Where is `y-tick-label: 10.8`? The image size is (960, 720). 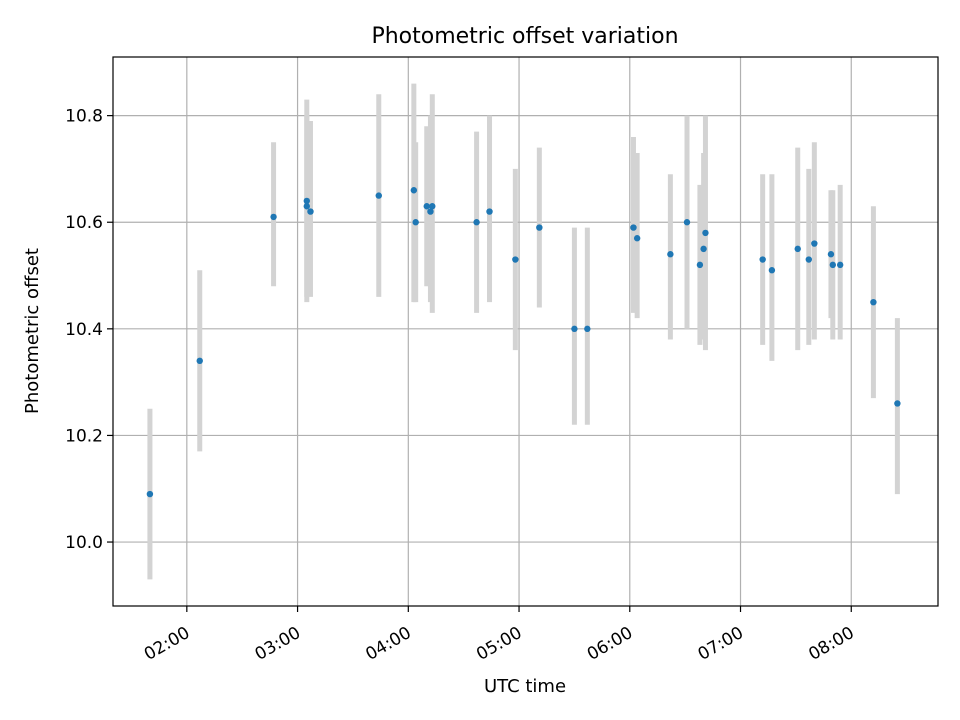 y-tick-label: 10.8 is located at coordinates (84, 117).